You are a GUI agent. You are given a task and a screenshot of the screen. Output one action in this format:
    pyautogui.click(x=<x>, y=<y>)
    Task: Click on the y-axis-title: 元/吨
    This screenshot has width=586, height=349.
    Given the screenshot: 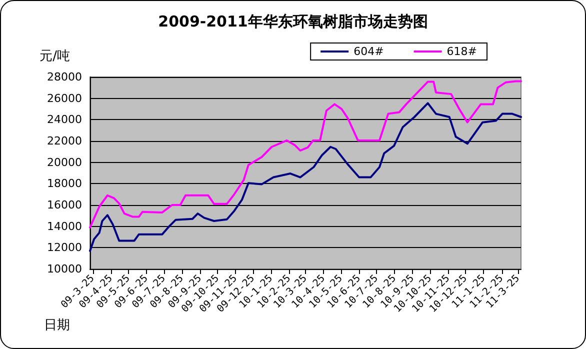 What is the action you would take?
    pyautogui.click(x=55, y=56)
    